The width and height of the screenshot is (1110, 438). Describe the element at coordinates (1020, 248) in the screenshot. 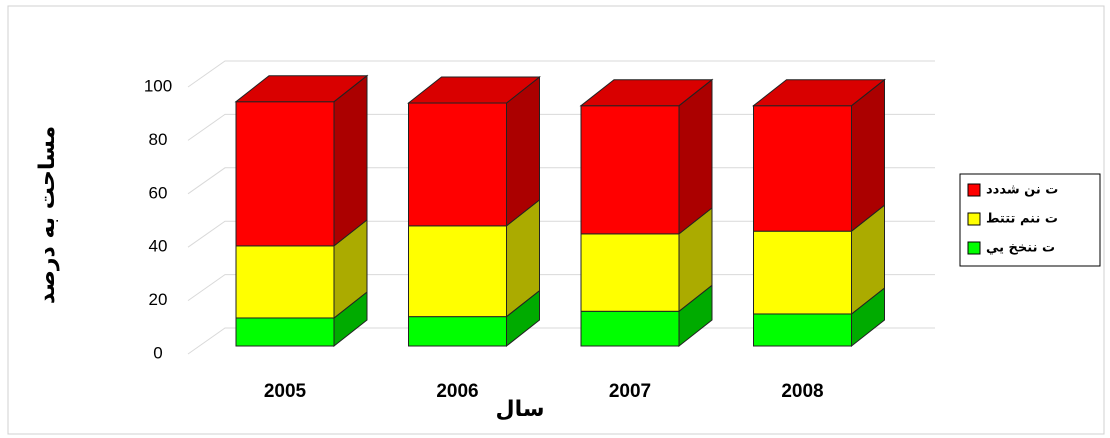

I see `legend-label: ت ننخخ يي` at that location.